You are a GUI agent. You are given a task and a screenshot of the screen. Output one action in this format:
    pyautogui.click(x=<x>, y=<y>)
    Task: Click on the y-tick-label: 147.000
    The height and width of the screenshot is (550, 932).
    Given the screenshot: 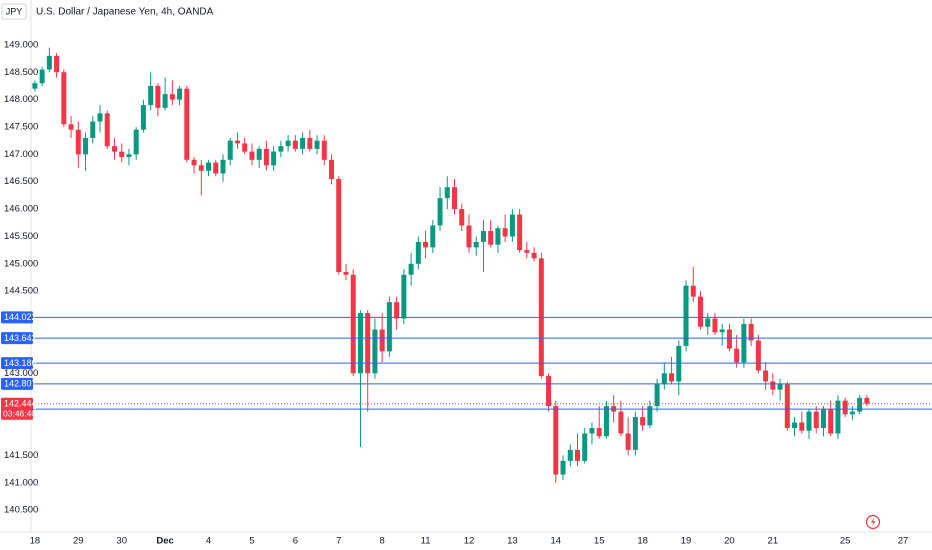 What is the action you would take?
    pyautogui.click(x=21, y=154)
    